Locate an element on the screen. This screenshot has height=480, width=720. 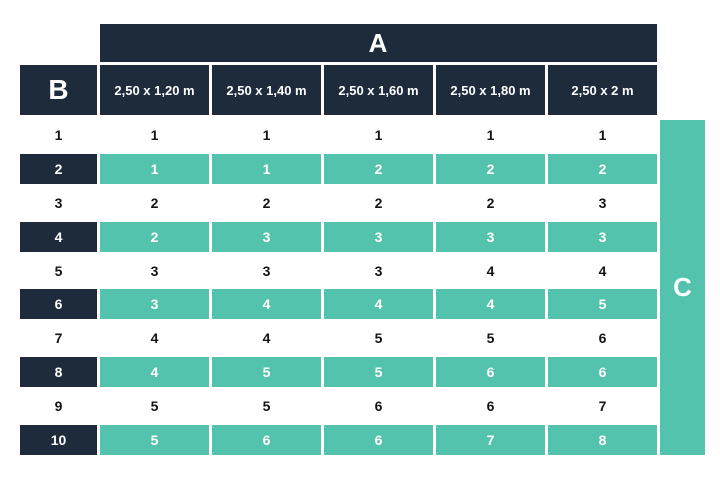
row-group-label: B is located at coordinates (58, 89).